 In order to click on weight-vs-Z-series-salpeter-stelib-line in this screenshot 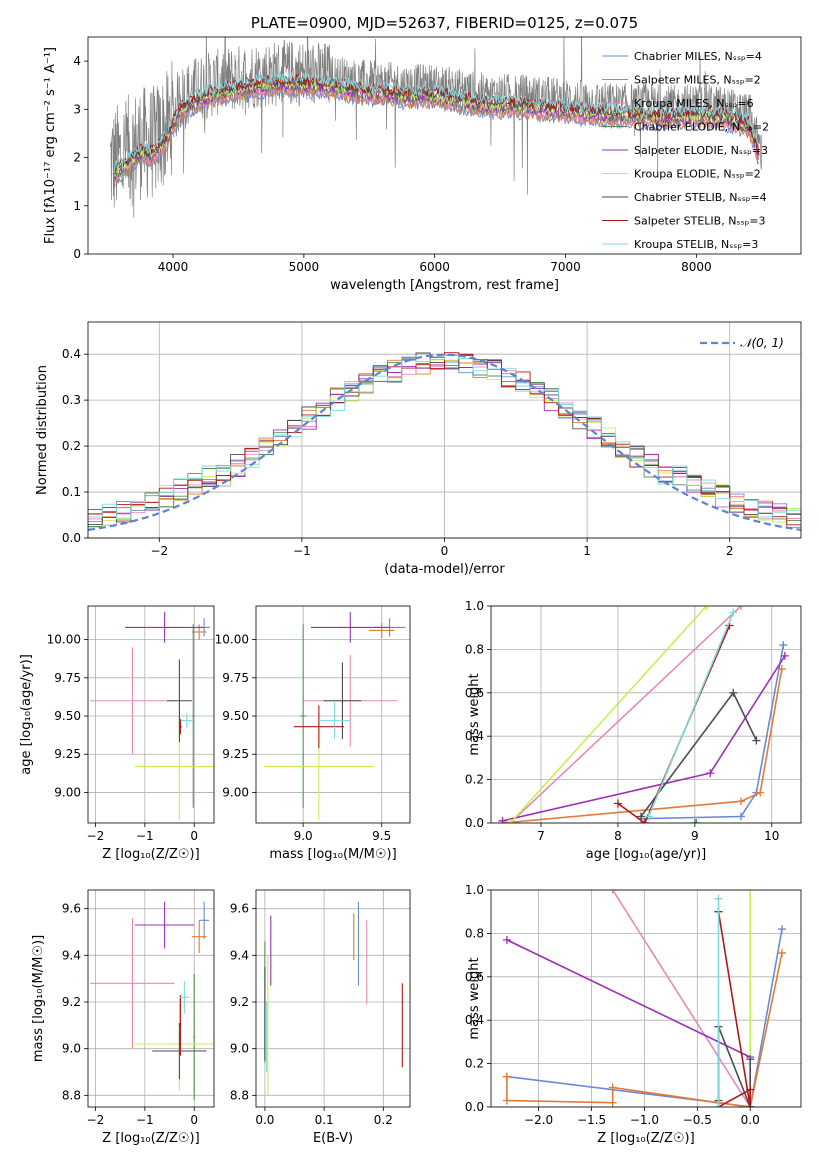, I will do `click(734, 1009)`.